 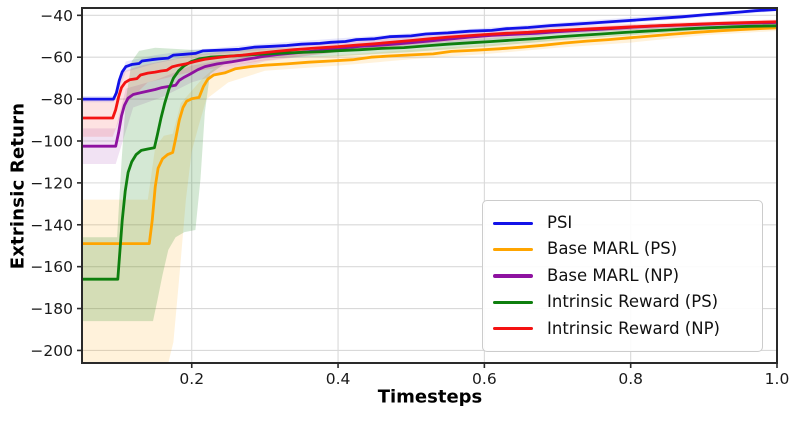 I want to click on legend-item: Base MARL (NP), so click(x=622, y=275).